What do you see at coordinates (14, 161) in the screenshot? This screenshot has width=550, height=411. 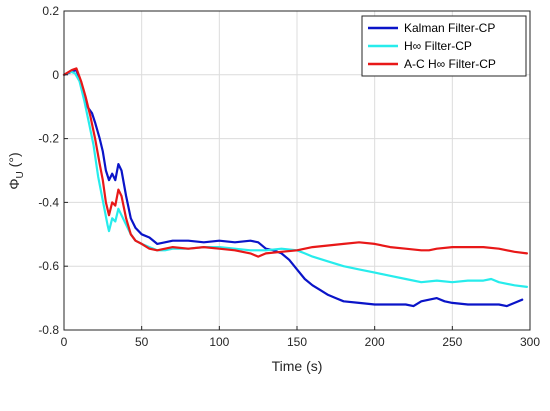 I see `y-axis-label-unit: (°)` at bounding box center [14, 161].